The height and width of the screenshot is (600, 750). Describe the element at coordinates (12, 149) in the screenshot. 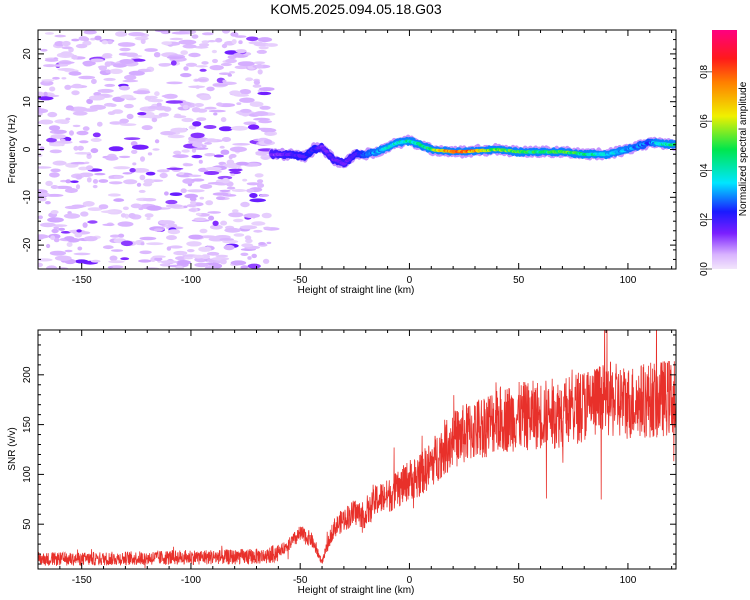

I see `top-y-axis-title: Frequency (Hz)` at that location.